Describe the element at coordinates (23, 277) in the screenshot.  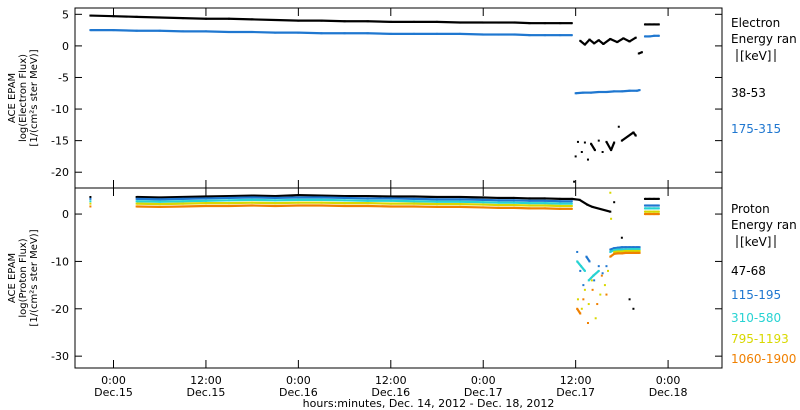
I see `y-axis-label: log(Proton Flux)` at that location.